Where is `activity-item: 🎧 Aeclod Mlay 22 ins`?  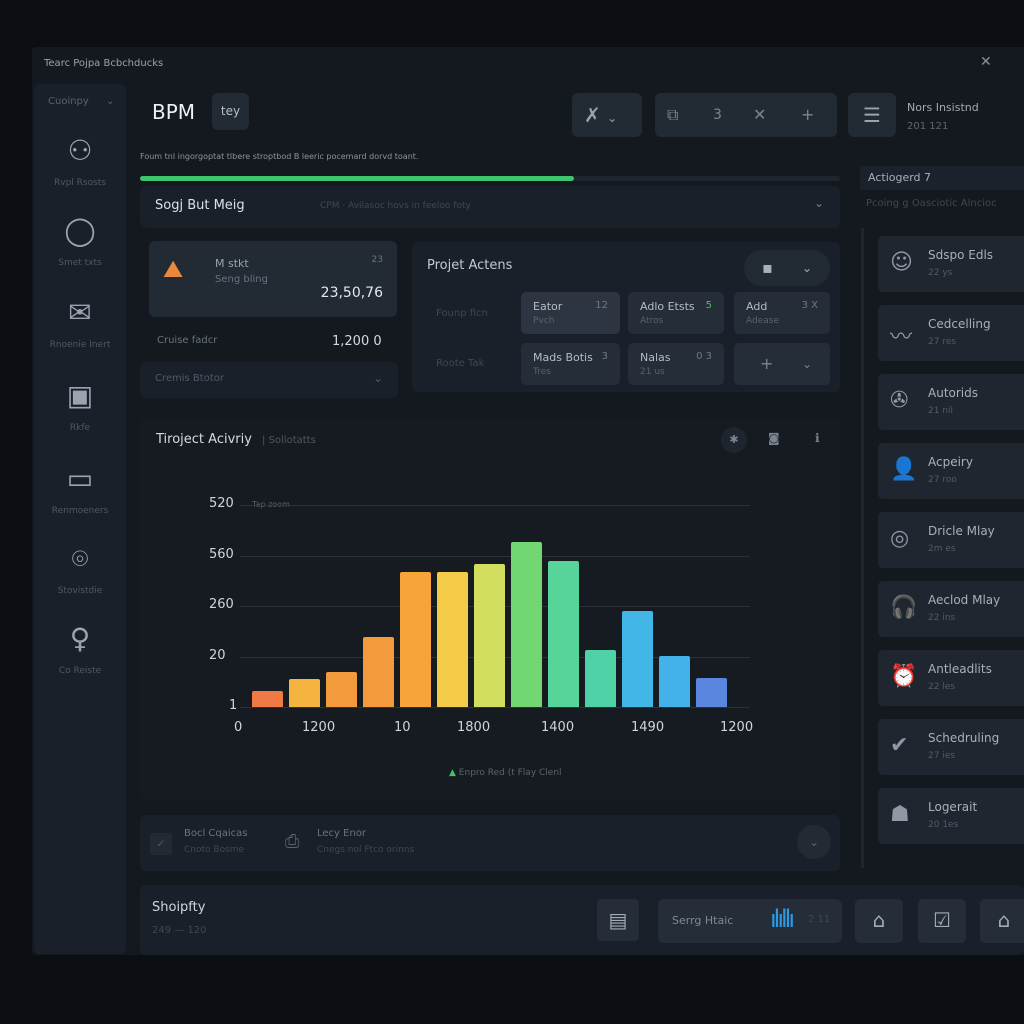
activity-item: 🎧 Aeclod Mlay 22 ins is located at coordinates (951, 609).